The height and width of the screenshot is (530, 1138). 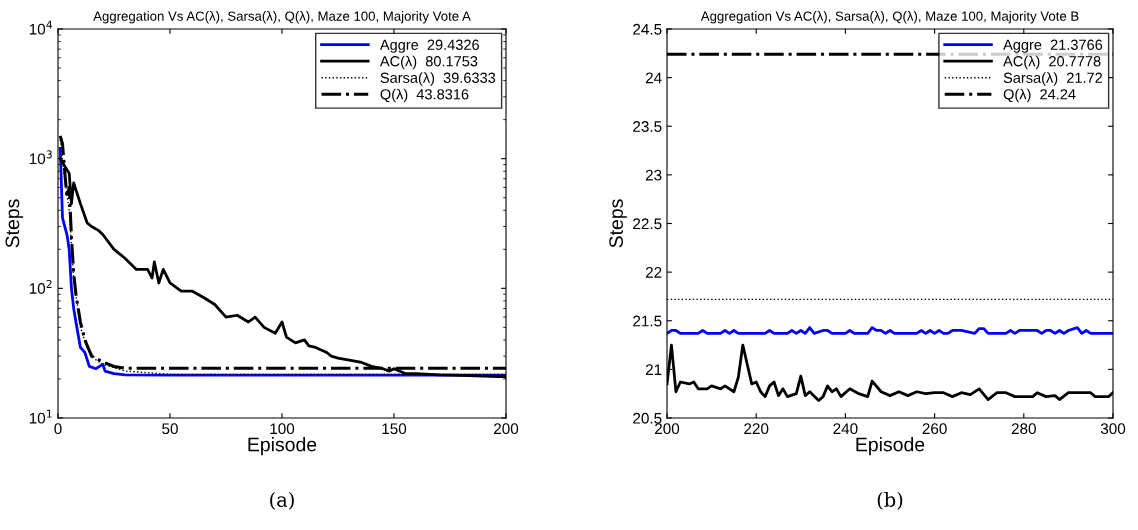 What do you see at coordinates (1113, 429) in the screenshot?
I see `x-tick-label: 300` at bounding box center [1113, 429].